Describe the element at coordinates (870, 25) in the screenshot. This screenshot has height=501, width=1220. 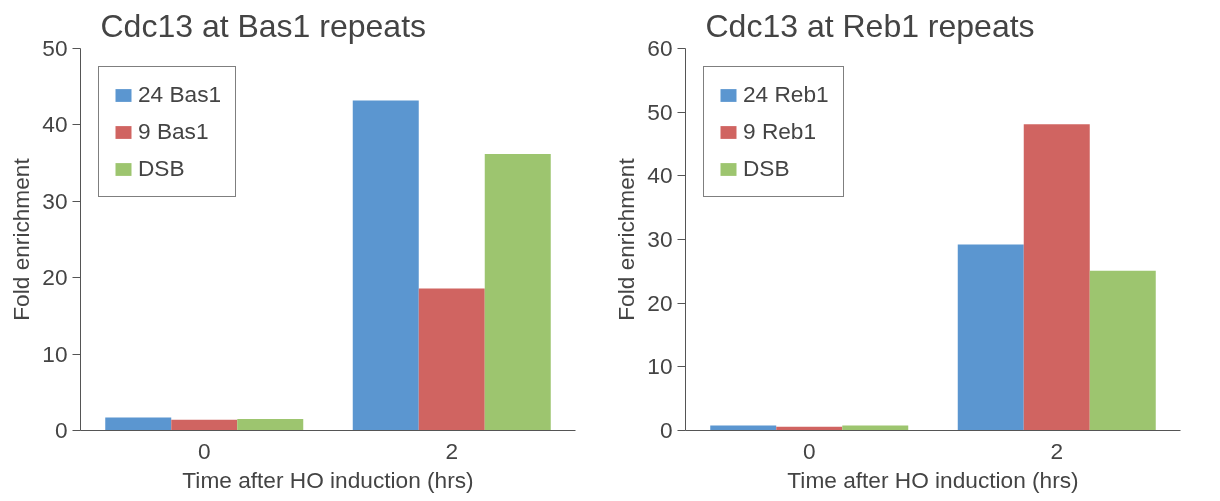
I see `chart-title: Cdc13 at Reb1 repeats` at that location.